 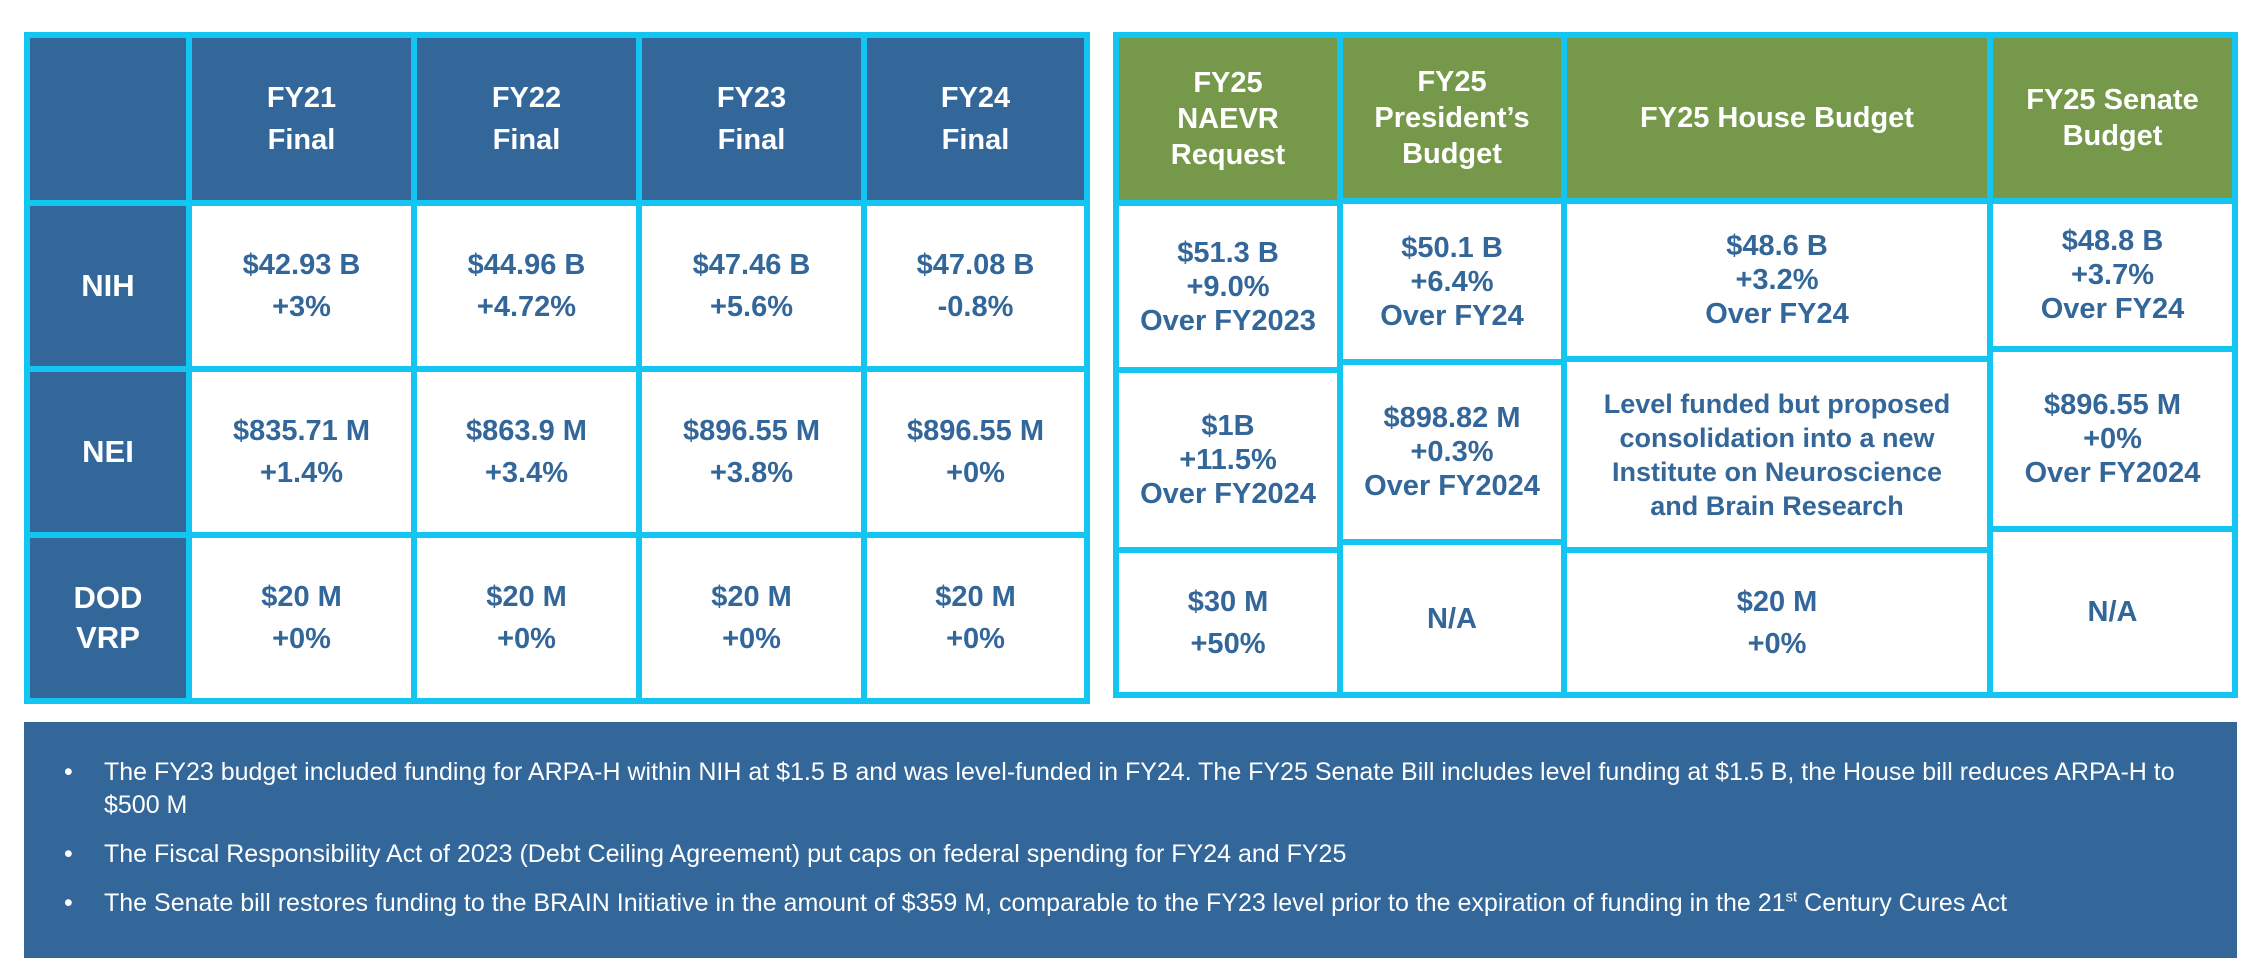 What do you see at coordinates (751, 286) in the screenshot?
I see `cell-nih-fy23: $47.46 B +5.6%` at bounding box center [751, 286].